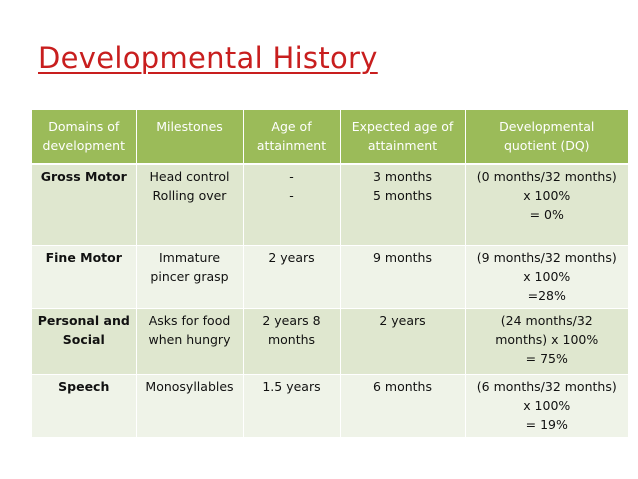  I want to click on expected-line: 3 months, so click(402, 176).